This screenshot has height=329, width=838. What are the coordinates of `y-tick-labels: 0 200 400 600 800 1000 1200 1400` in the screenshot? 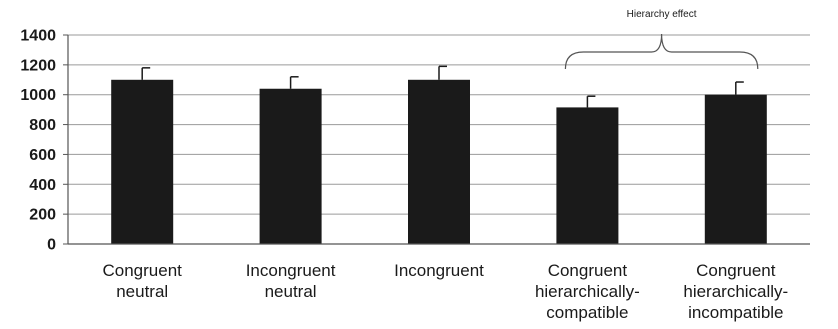 It's located at (38, 141).